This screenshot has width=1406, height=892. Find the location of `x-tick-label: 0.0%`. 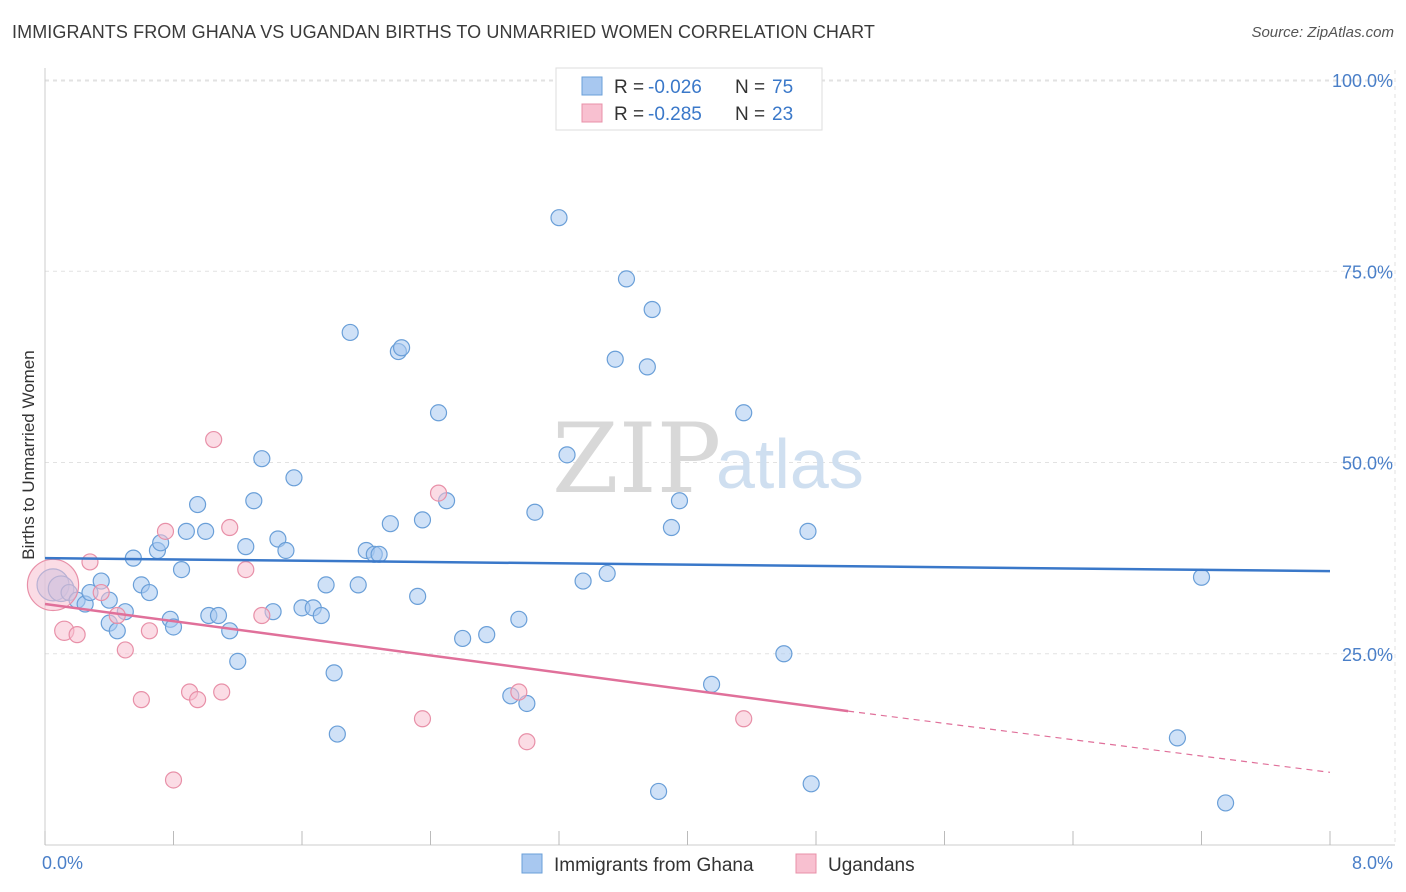

x-tick-label: 0.0% is located at coordinates (62, 863).